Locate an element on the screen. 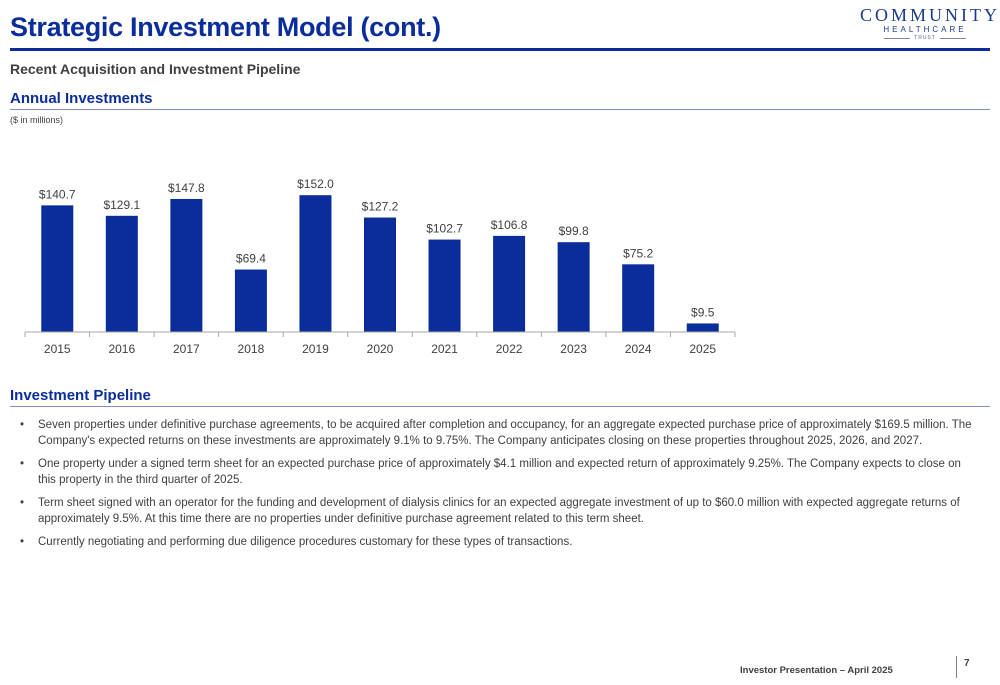 This screenshot has height=685, width=1000. investment-pipeline-heading: Investment Pipeline is located at coordinates (500, 397).